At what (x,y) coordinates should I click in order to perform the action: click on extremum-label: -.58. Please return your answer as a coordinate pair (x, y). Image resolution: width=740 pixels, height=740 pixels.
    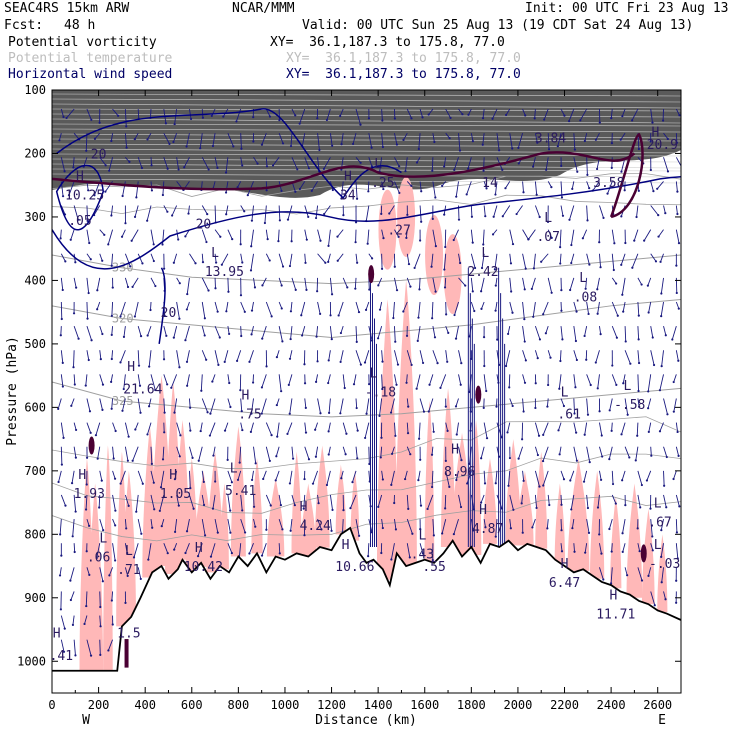
    Looking at the image, I should click on (629, 405).